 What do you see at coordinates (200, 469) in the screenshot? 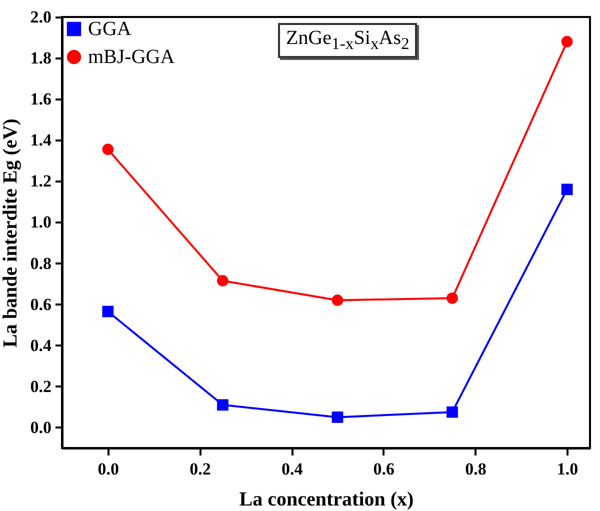
I see `x-tick-label: 0.2` at bounding box center [200, 469].